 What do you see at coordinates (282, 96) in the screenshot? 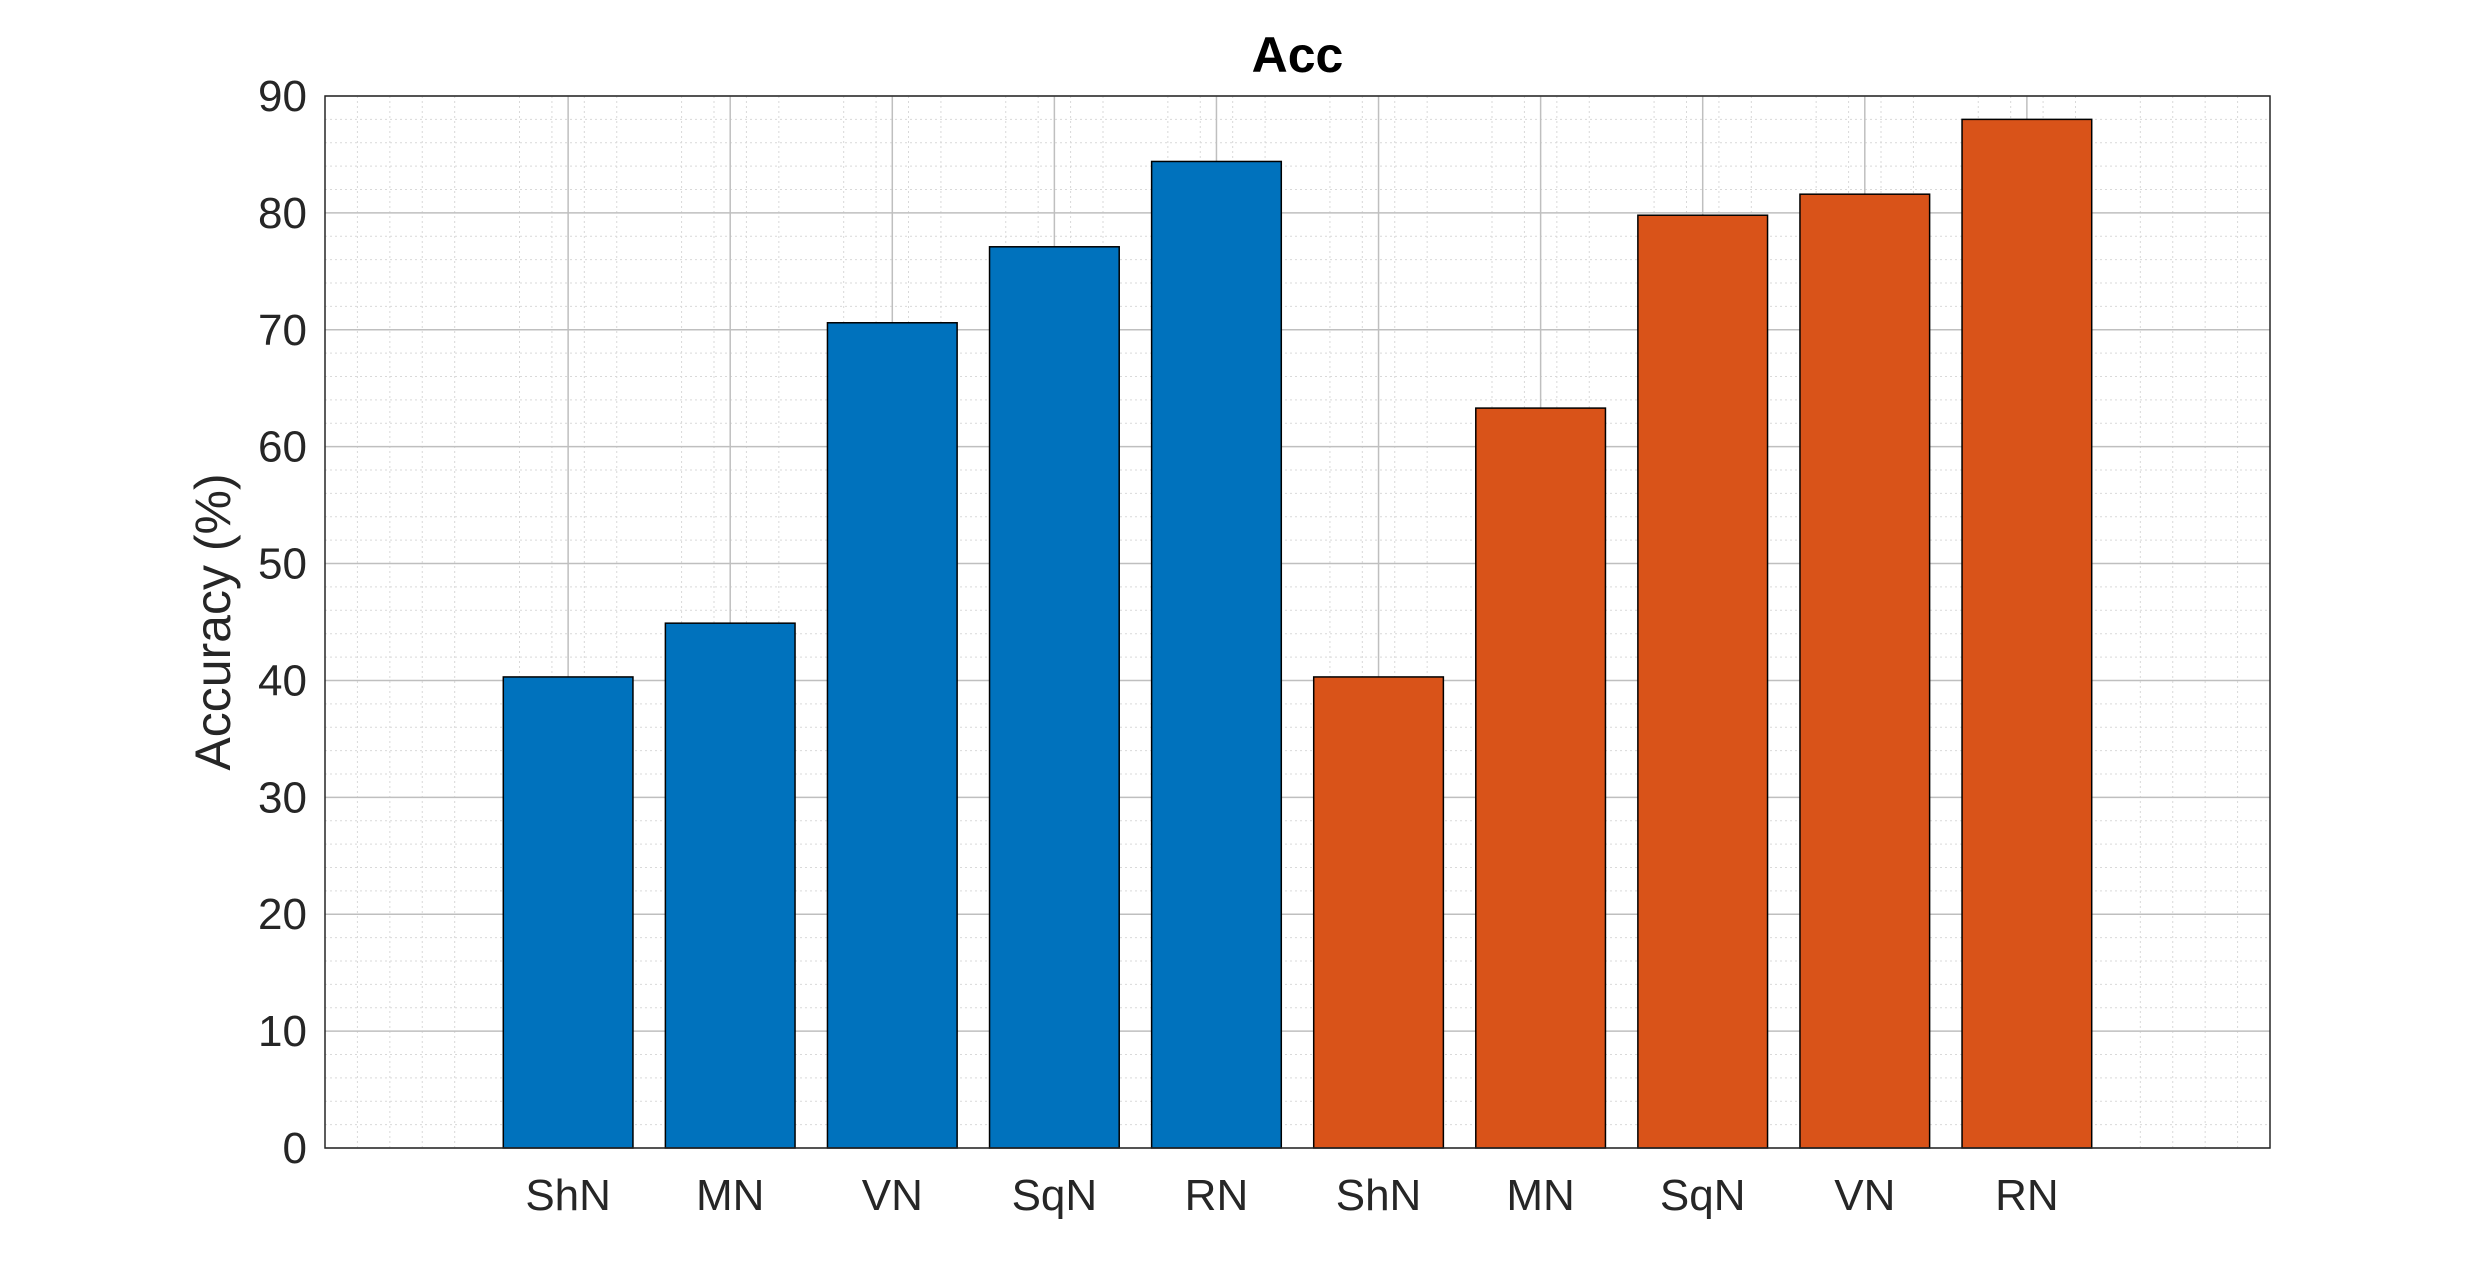
I see `y-tick-label: 90` at bounding box center [282, 96].